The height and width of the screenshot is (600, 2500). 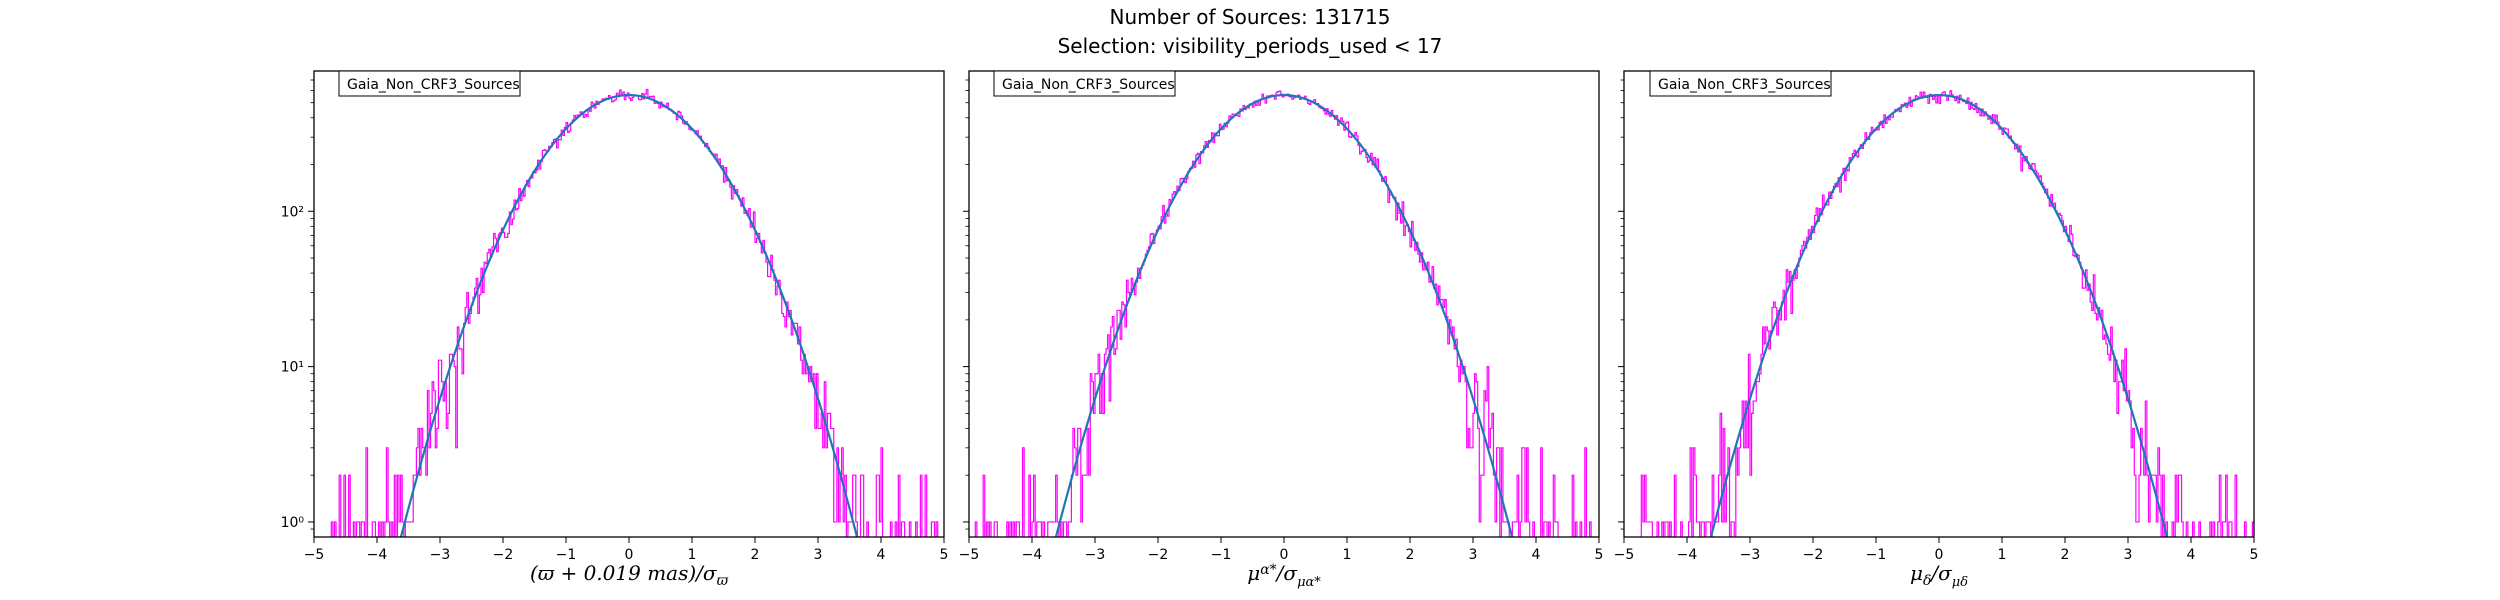 What do you see at coordinates (292, 368) in the screenshot?
I see `y-tick-label: 10¹` at bounding box center [292, 368].